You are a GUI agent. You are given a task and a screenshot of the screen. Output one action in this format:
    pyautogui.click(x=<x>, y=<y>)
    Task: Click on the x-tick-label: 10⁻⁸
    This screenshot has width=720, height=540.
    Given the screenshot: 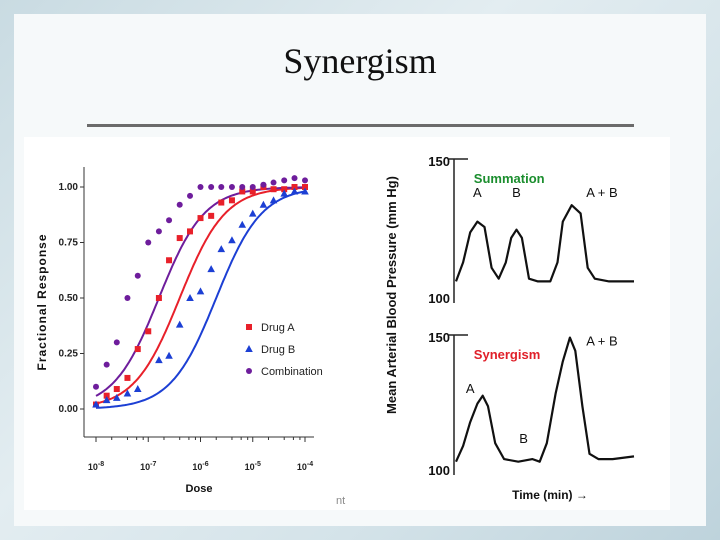 What is the action you would take?
    pyautogui.click(x=96, y=466)
    